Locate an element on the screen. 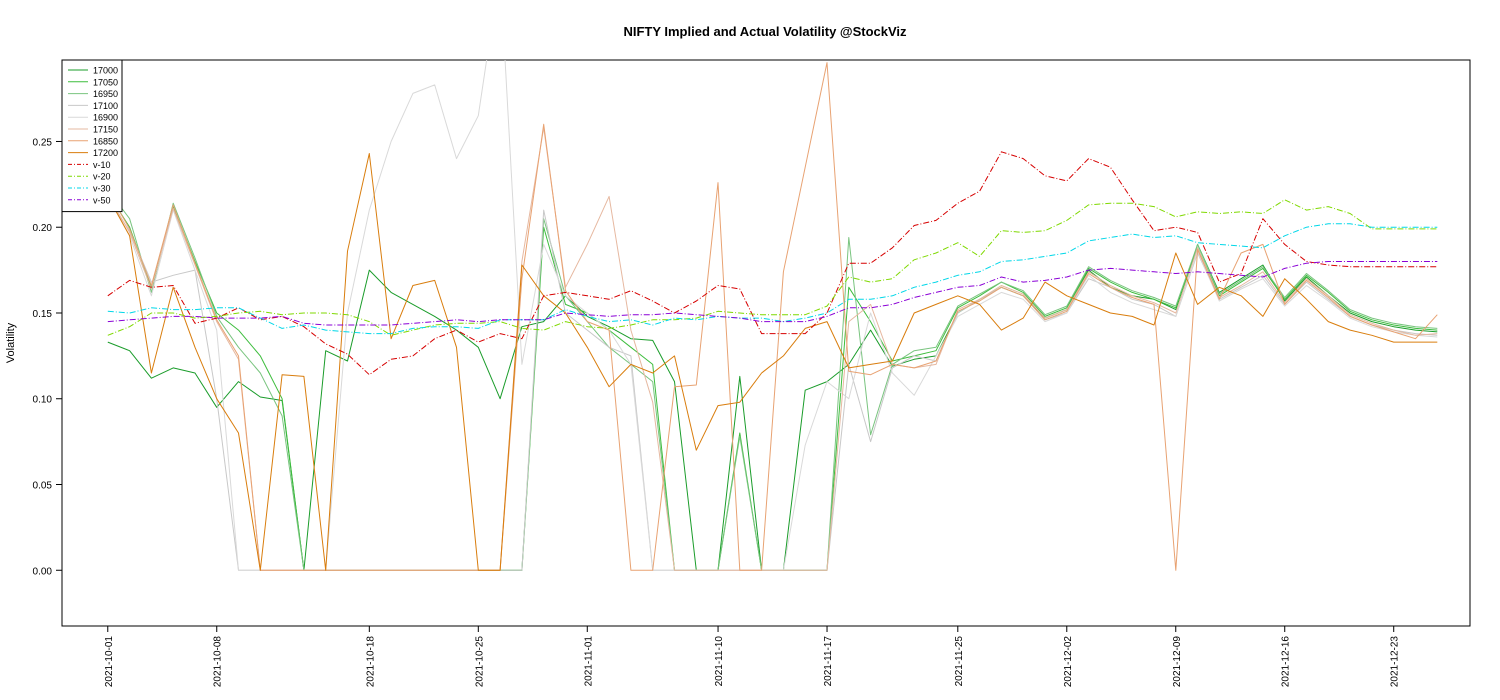 The image size is (1500, 700). legend-label: 17200 is located at coordinates (105, 153).